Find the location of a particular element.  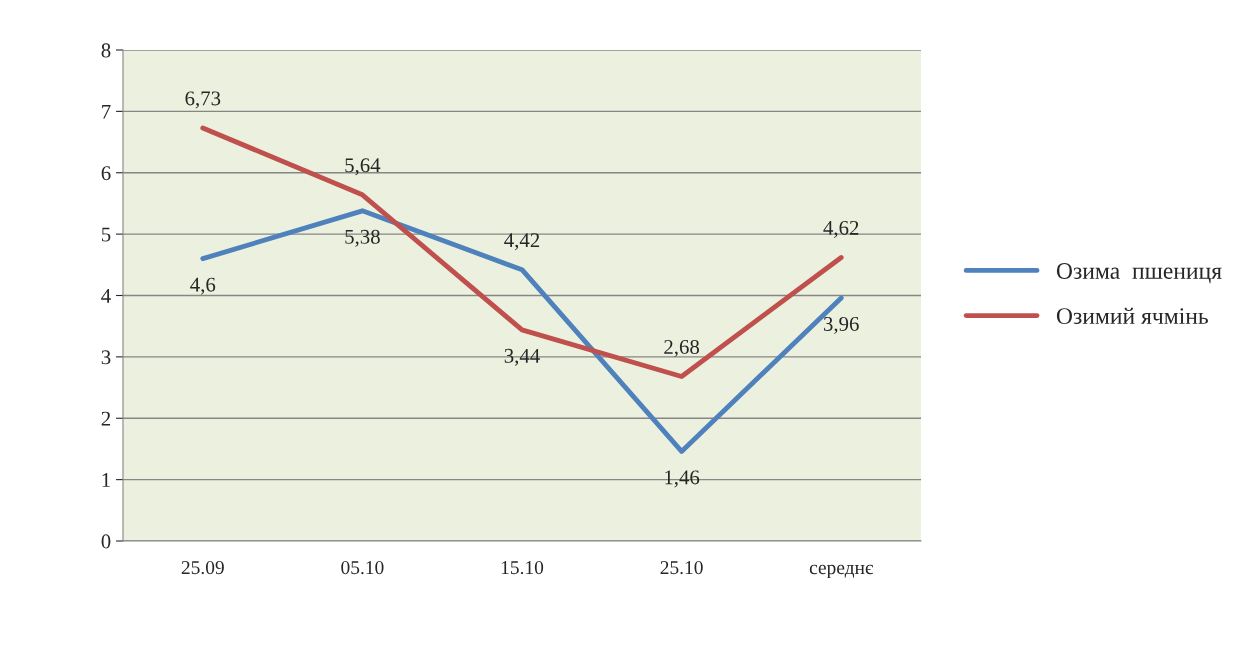

data-label: 3,44 is located at coordinates (522, 357).